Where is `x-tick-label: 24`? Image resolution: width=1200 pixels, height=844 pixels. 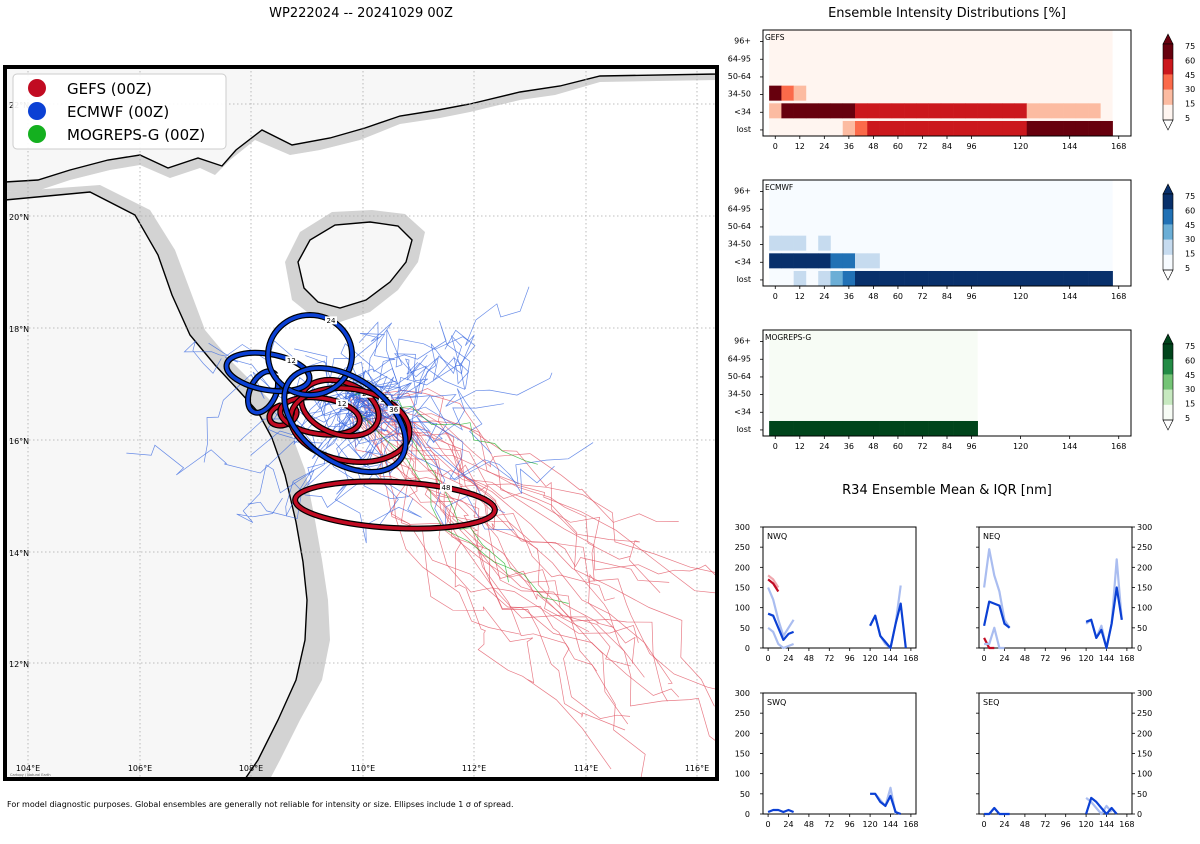
x-tick-label: 24 is located at coordinates (824, 296).